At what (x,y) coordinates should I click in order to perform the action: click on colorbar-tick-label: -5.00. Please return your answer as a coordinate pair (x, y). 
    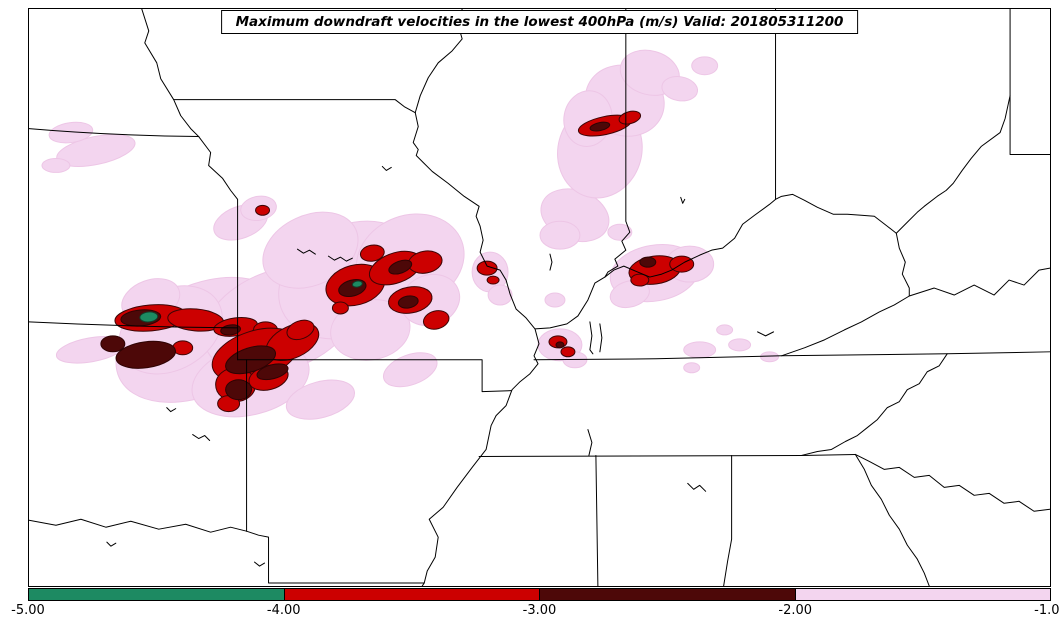
    Looking at the image, I should click on (28, 610).